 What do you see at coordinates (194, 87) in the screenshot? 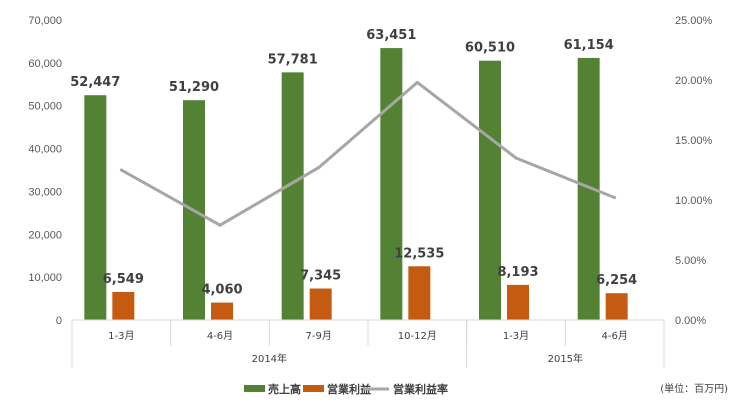
I see `sales-data-label: 51,290` at bounding box center [194, 87].